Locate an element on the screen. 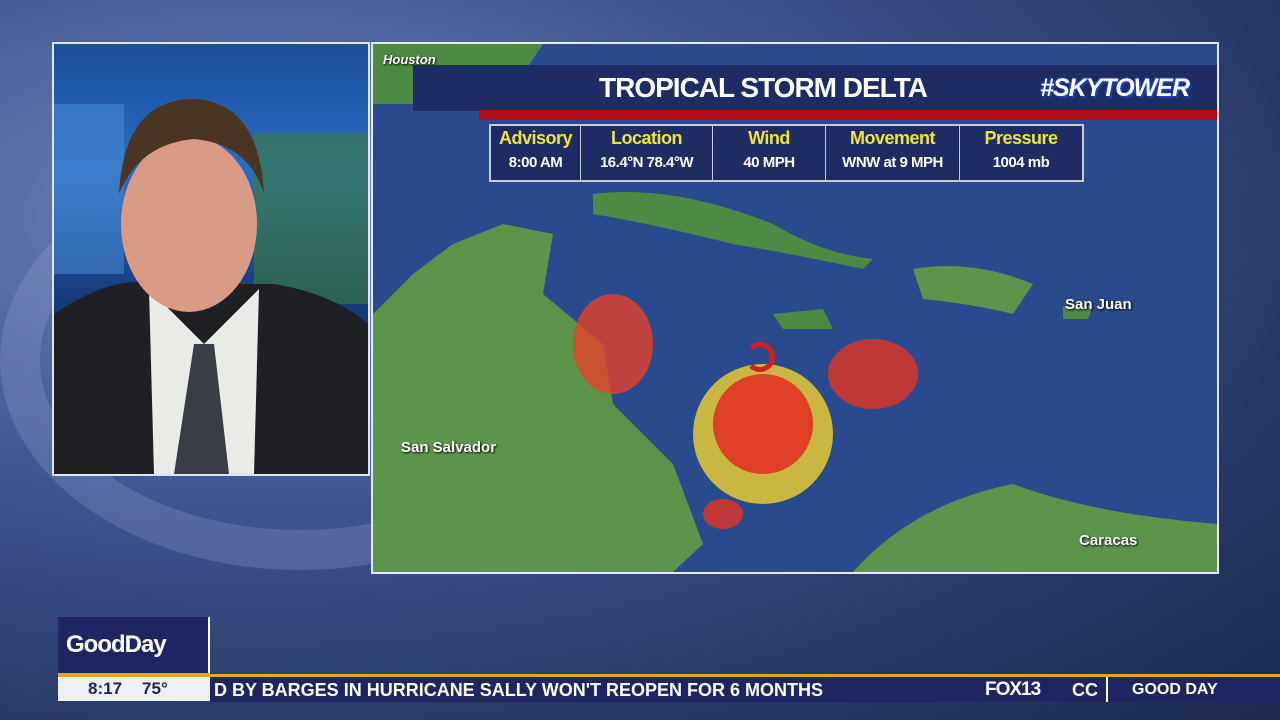  show-logo: GoodDay is located at coordinates (134, 645).